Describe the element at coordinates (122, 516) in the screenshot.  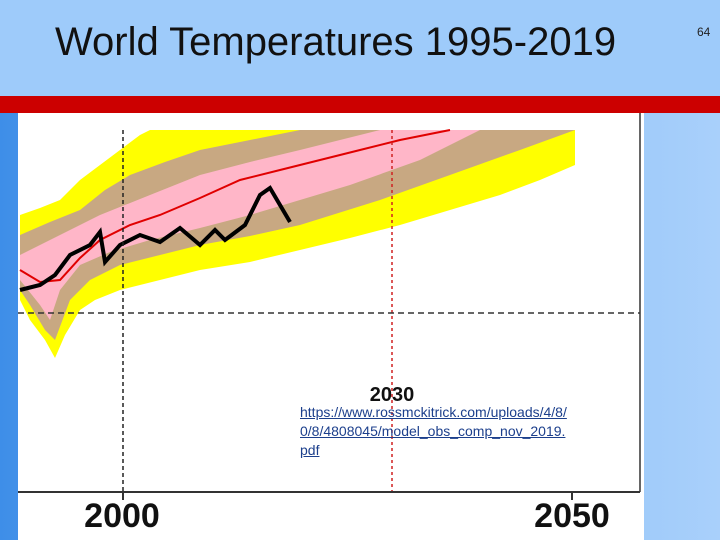
I see `year-label: 2000` at that location.